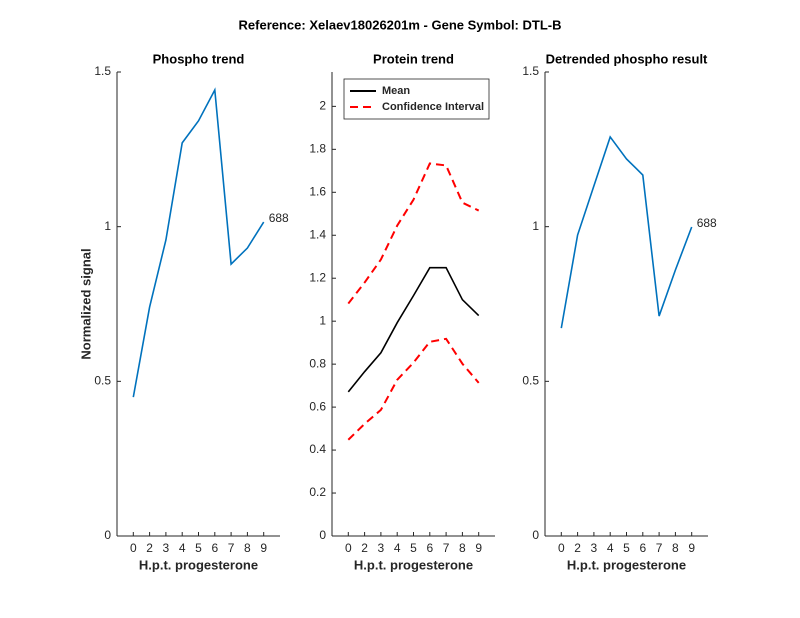 The image size is (800, 618). What do you see at coordinates (317, 149) in the screenshot?
I see `y-tick-label: 1.8` at bounding box center [317, 149].